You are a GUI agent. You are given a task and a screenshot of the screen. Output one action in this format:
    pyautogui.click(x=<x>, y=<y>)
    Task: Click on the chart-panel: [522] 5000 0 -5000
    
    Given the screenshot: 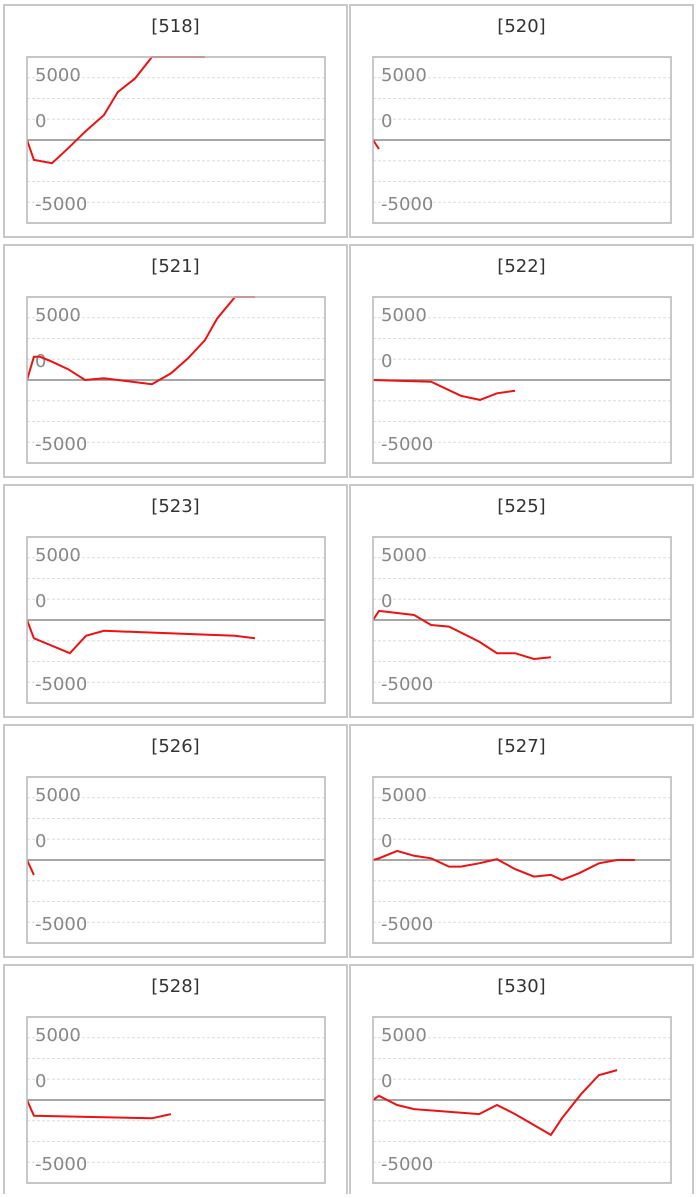 What is the action you would take?
    pyautogui.click(x=521, y=361)
    